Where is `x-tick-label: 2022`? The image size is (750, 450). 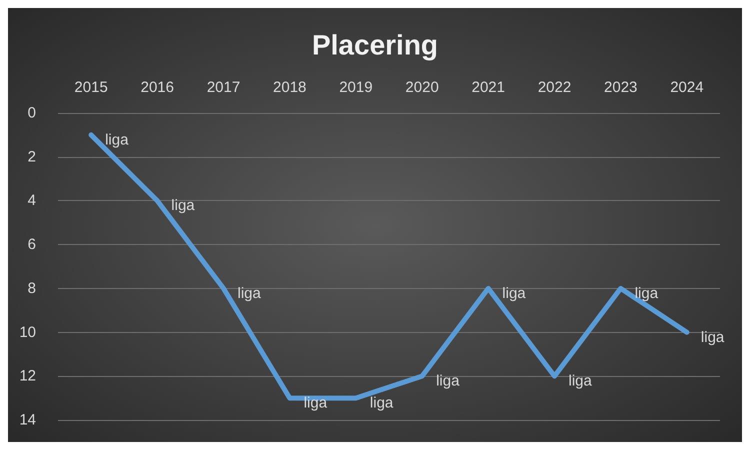
x-tick-label: 2022 is located at coordinates (555, 87).